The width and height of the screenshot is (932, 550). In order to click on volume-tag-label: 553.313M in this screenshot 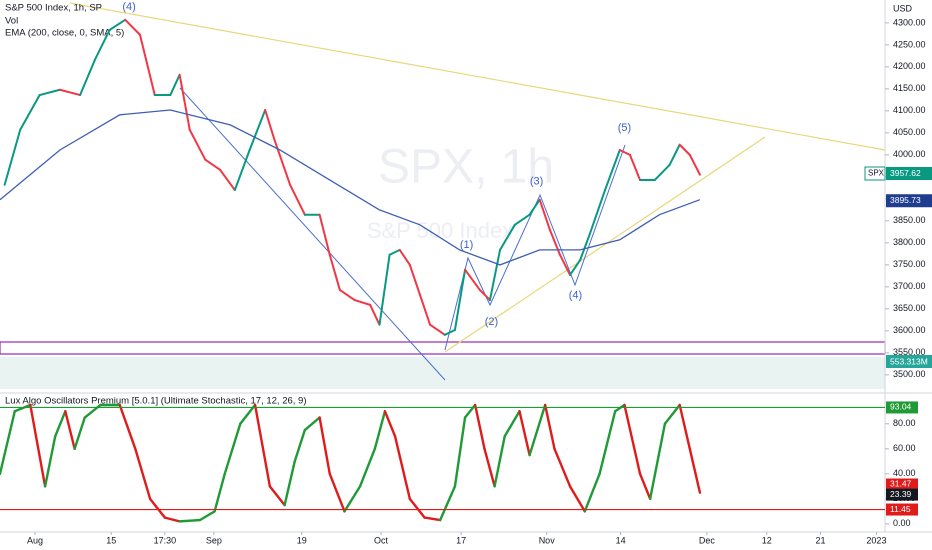, I will do `click(909, 361)`.